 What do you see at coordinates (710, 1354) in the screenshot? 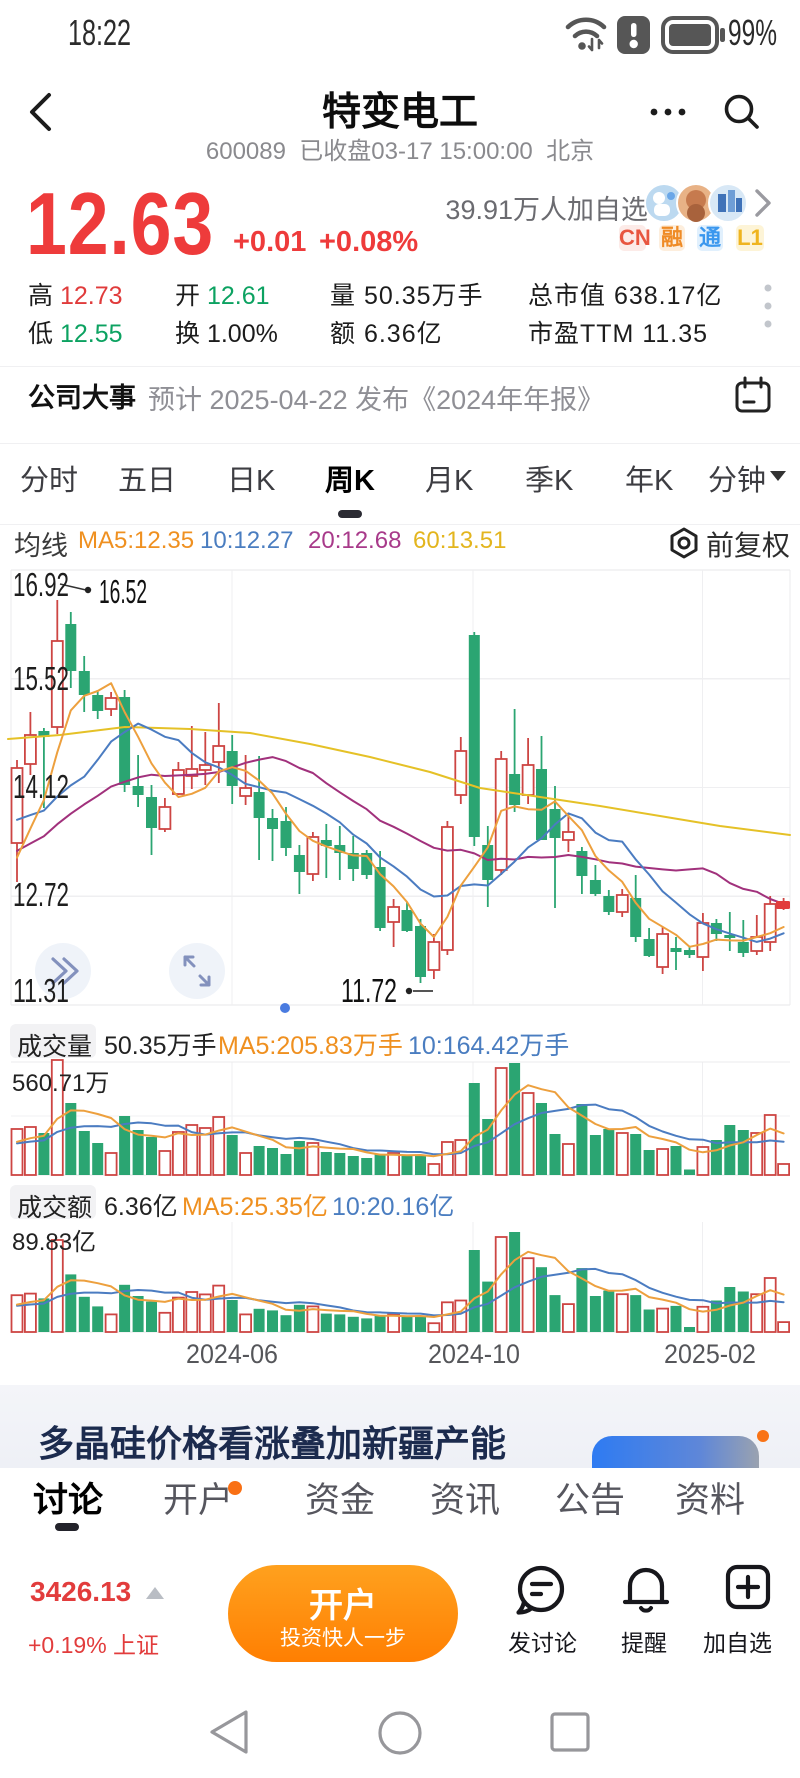
I see `svg-text: 2025-02` at bounding box center [710, 1354].